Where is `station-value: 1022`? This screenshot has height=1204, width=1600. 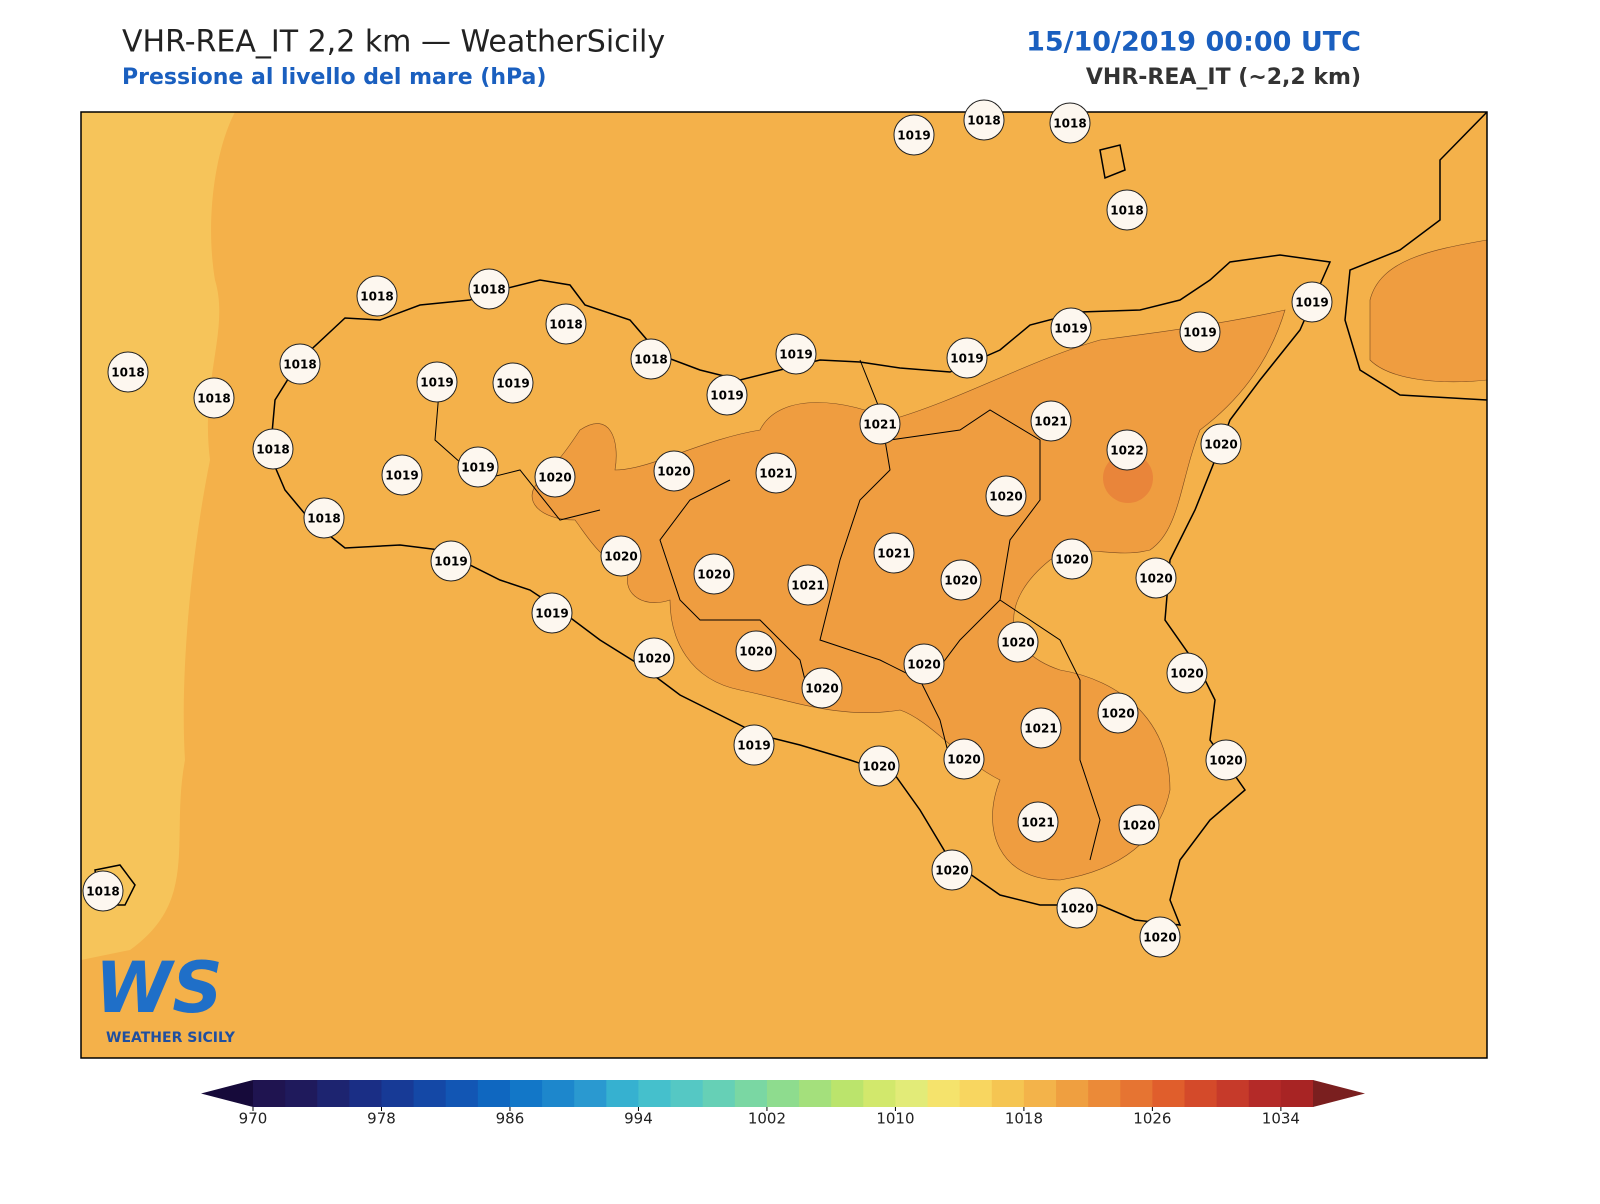
station-value: 1022 is located at coordinates (1126, 451).